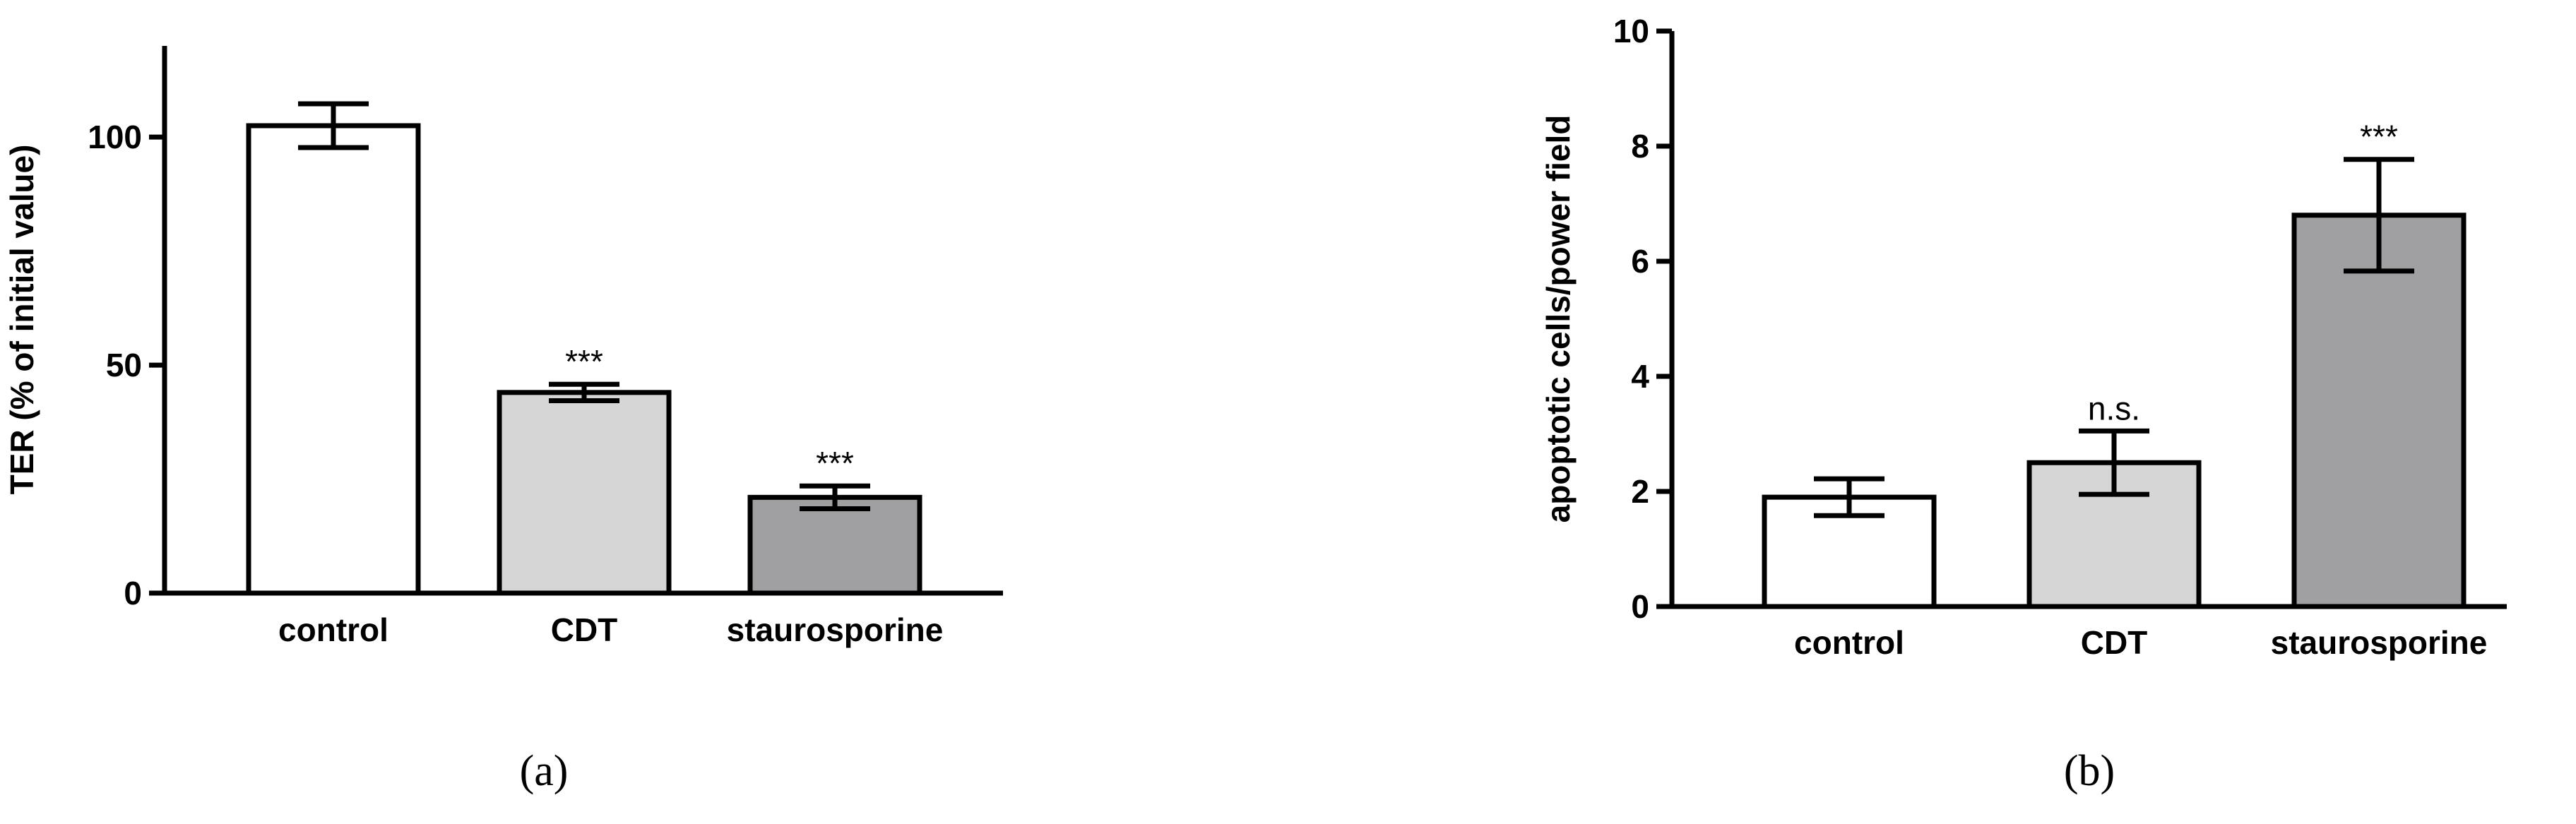 This screenshot has height=824, width=2576. What do you see at coordinates (1631, 31) in the screenshot?
I see `y-tick-label: 10` at bounding box center [1631, 31].